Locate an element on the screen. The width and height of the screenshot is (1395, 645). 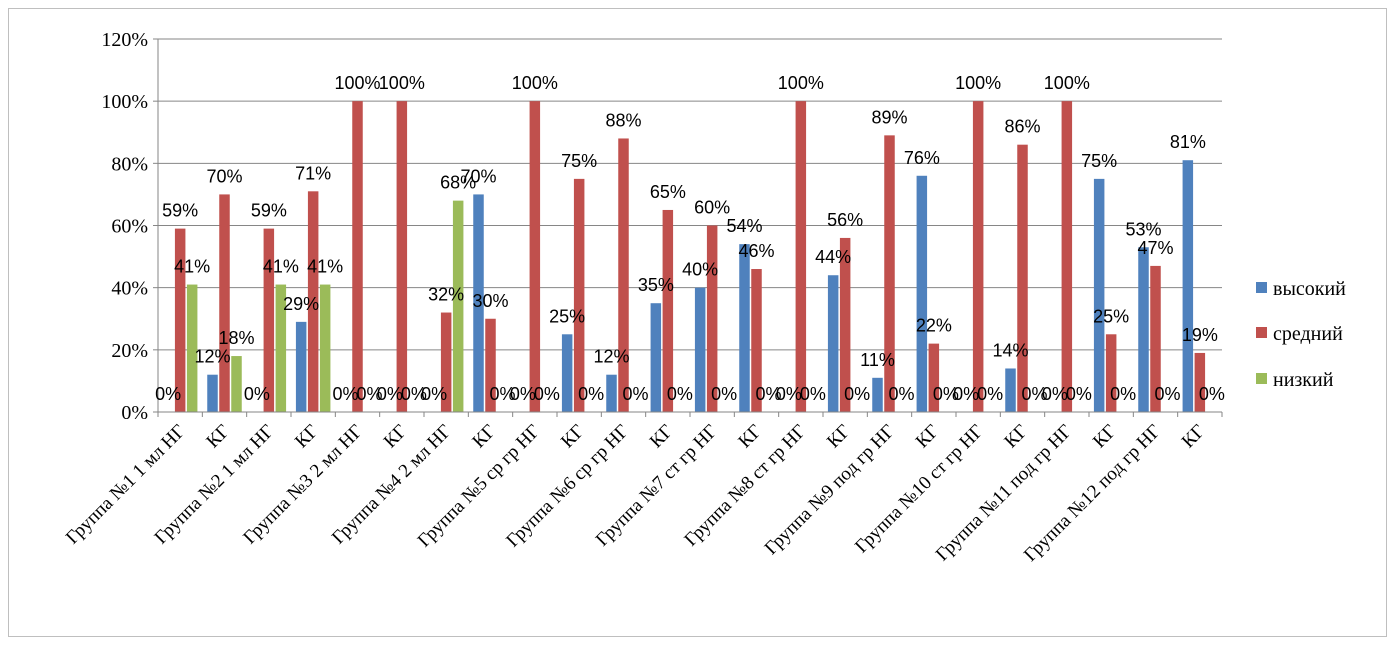
y-axis: 0% 20% 40% 60% 80% 100% 120% is located at coordinates (130, 226).